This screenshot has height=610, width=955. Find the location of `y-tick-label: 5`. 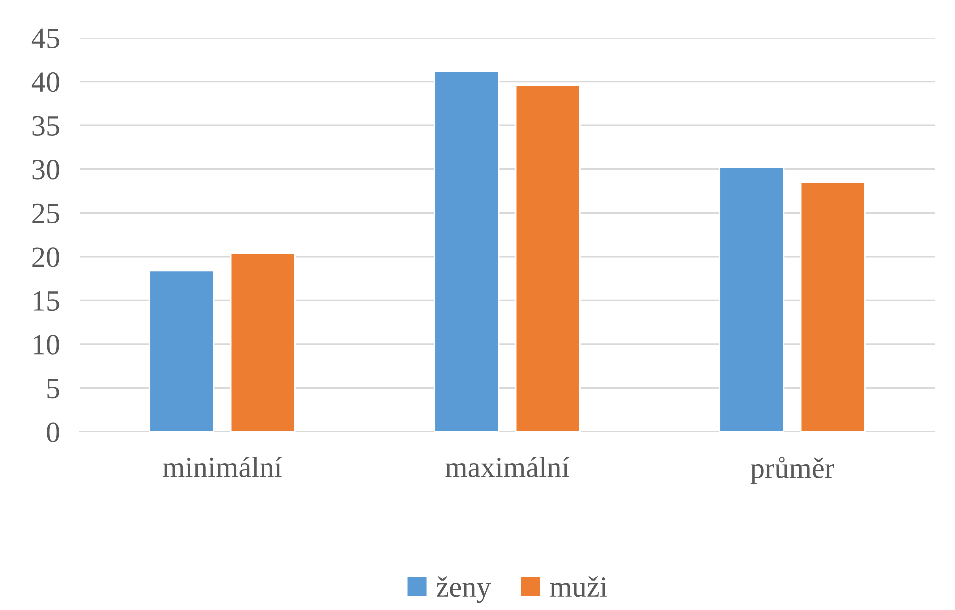

y-tick-label: 5 is located at coordinates (54, 389).